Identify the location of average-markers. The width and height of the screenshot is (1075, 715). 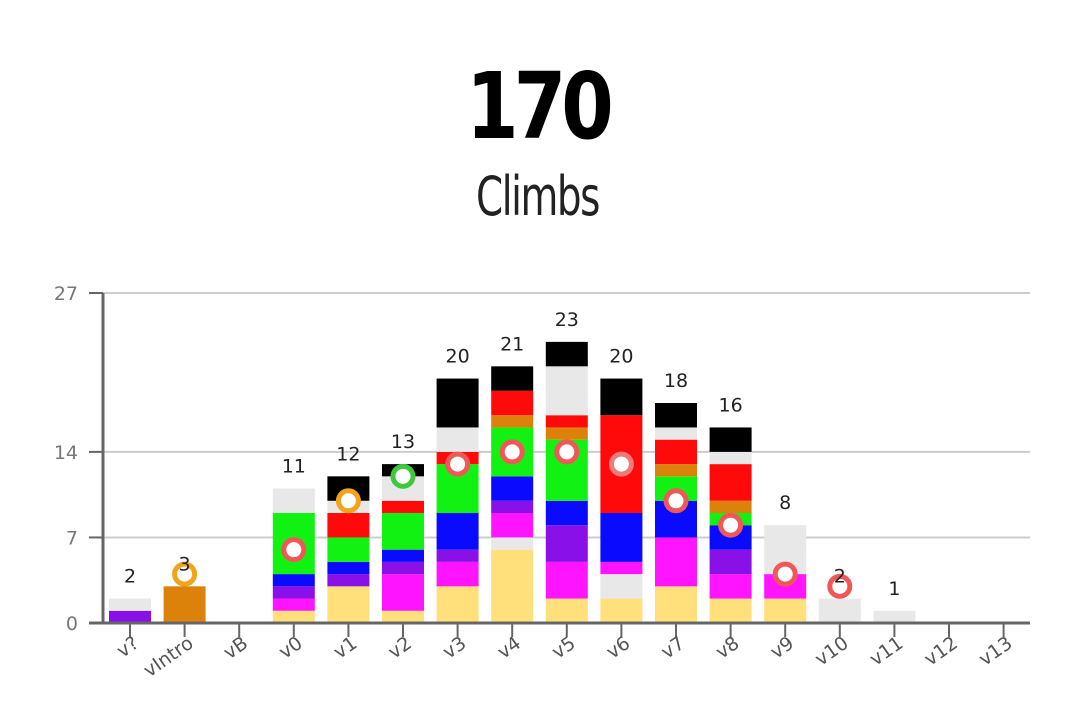
(512, 519).